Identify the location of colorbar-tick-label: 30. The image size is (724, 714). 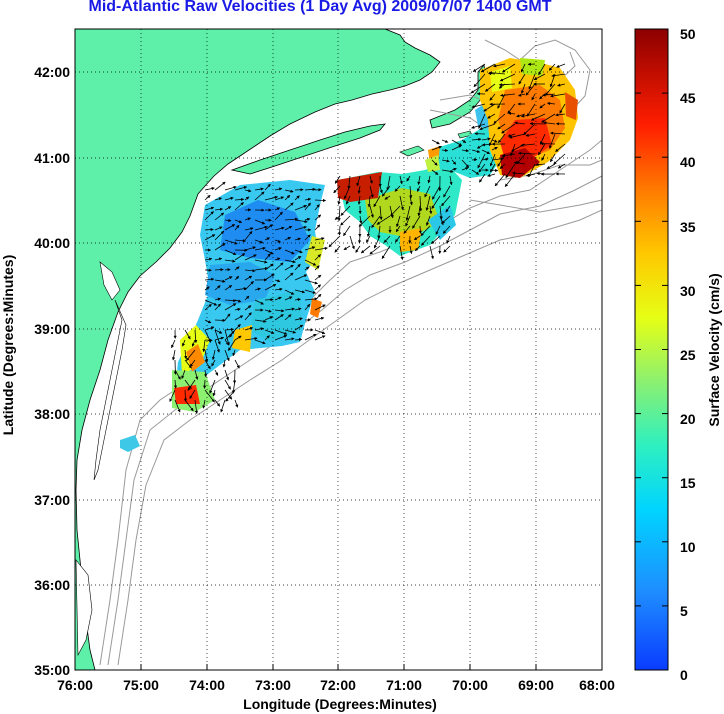
(688, 291).